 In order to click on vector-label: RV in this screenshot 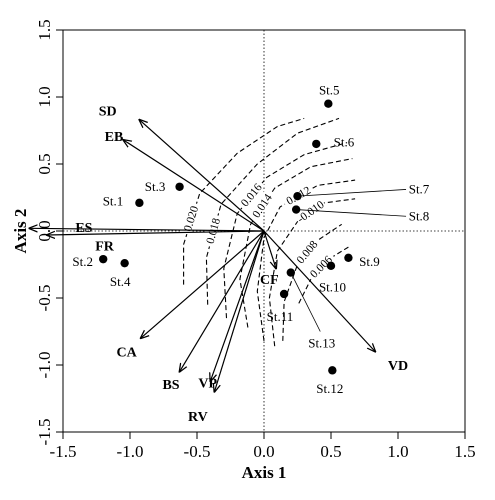, I will do `click(198, 417)`.